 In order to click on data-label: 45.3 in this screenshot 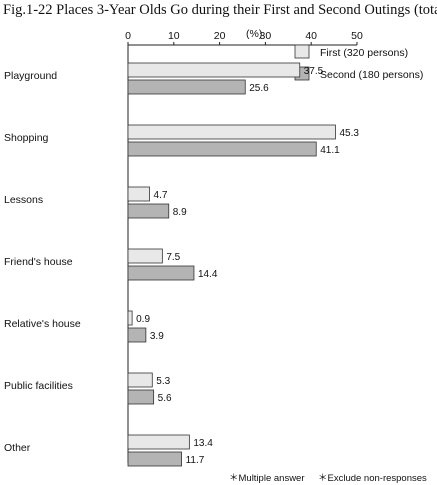, I will do `click(349, 133)`.